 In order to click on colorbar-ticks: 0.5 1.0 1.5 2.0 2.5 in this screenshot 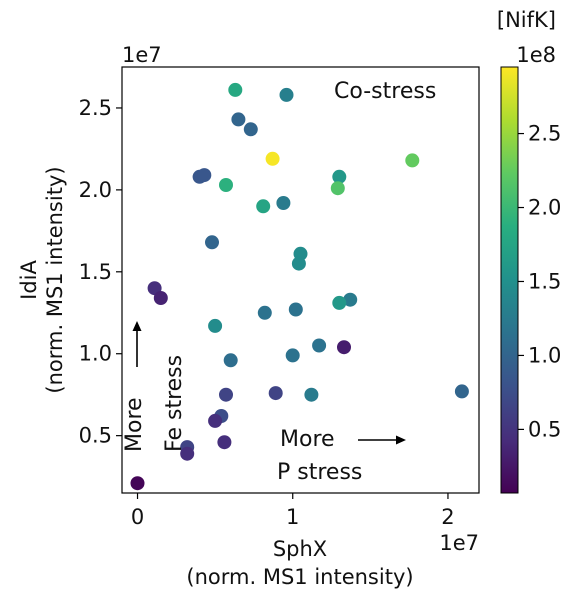, I will do `click(539, 281)`.